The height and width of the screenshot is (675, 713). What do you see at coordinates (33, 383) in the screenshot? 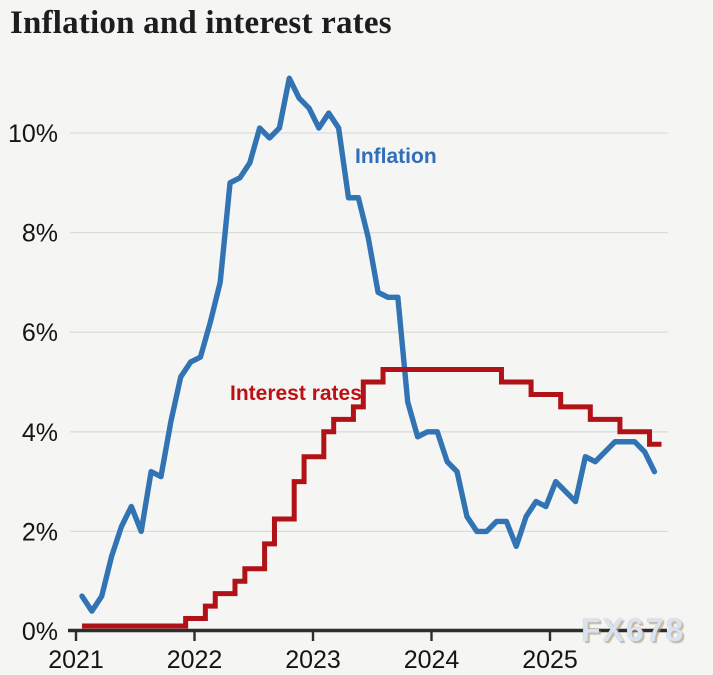
I see `y-axis-labels: 0% 2% 4% 6% 8% 10%` at bounding box center [33, 383].